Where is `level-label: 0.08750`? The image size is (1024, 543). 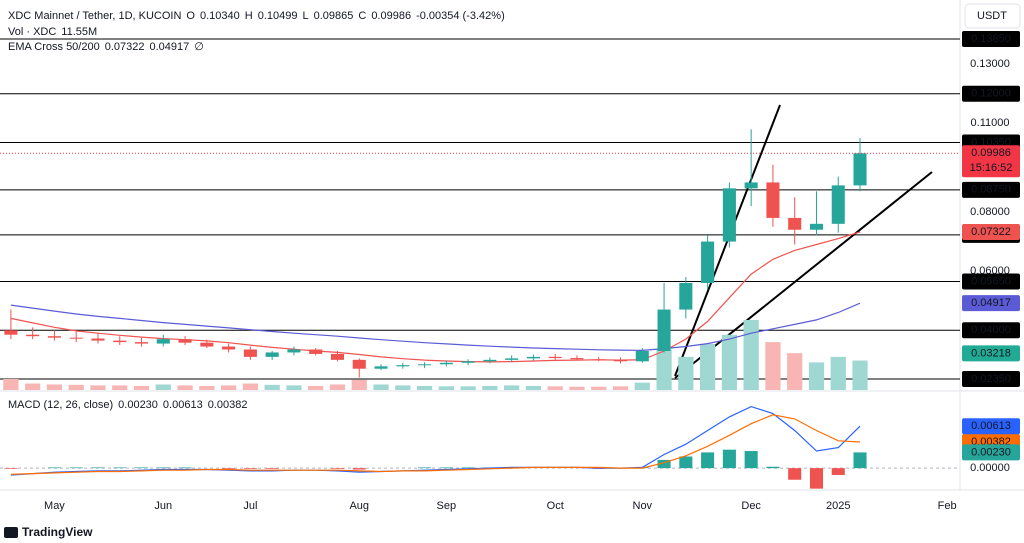 level-label: 0.08750 is located at coordinates (991, 190).